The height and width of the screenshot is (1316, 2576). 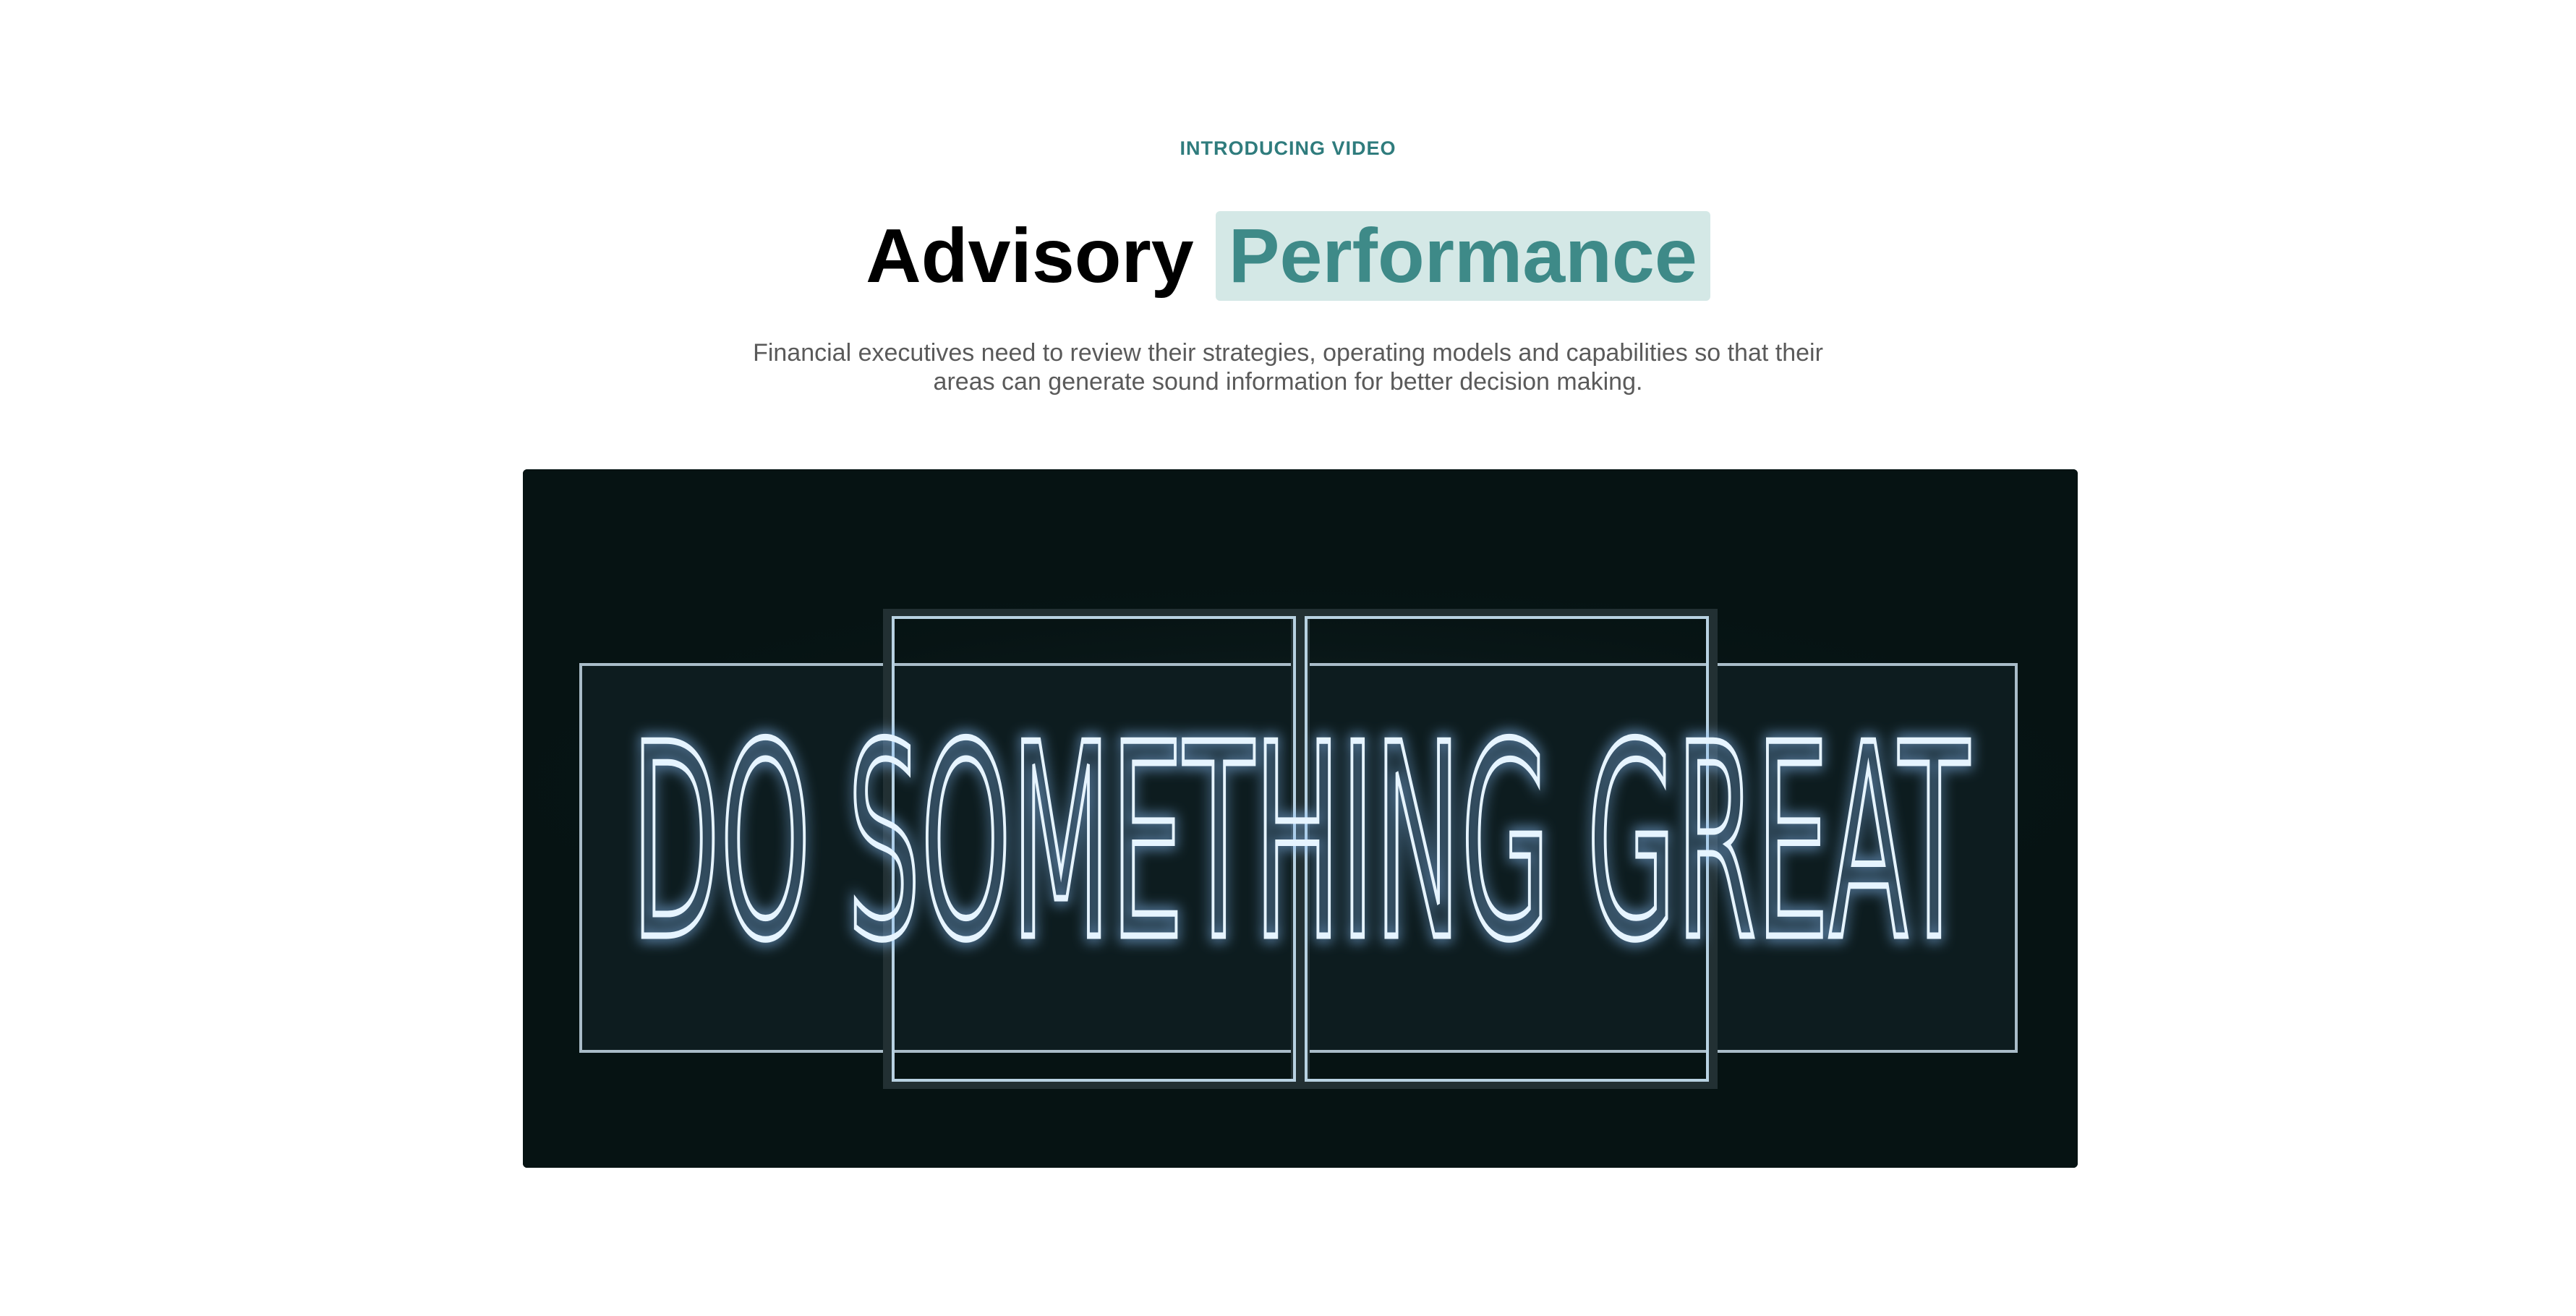 What do you see at coordinates (1462, 256) in the screenshot?
I see `title-highlight: Performance` at bounding box center [1462, 256].